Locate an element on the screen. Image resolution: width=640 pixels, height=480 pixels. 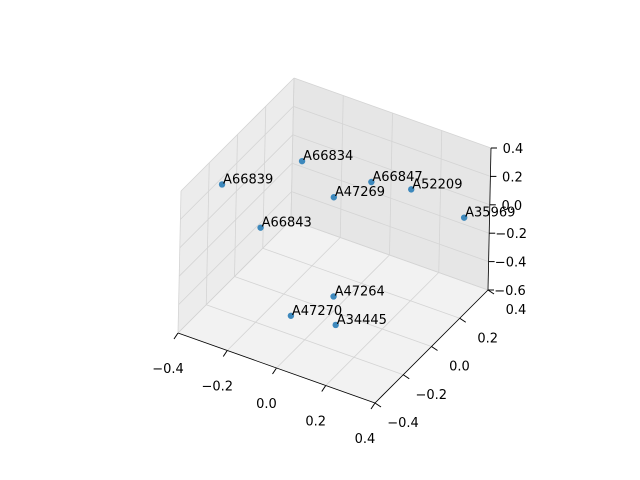
z-tick-label: 0.0 is located at coordinates (511, 206).